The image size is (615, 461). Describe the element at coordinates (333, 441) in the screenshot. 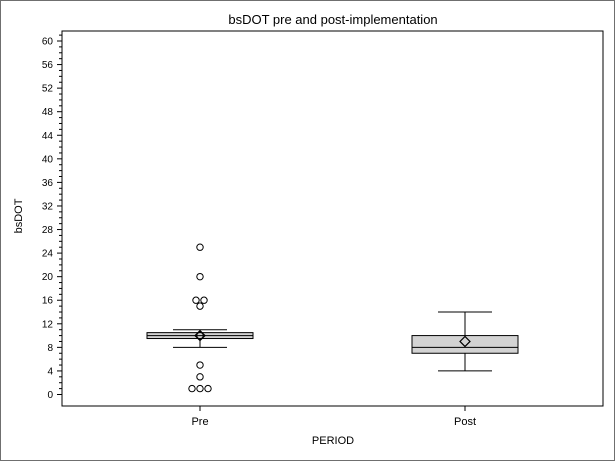

I see `x-axis-label: PERIOD` at that location.